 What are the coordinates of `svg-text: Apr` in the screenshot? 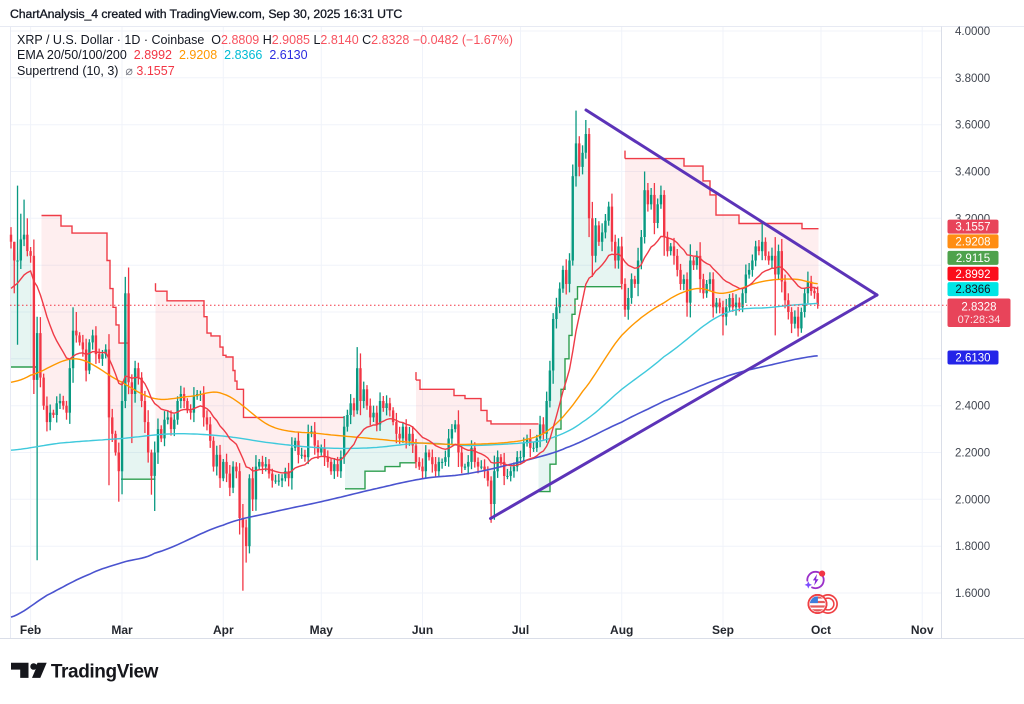 It's located at (223, 630).